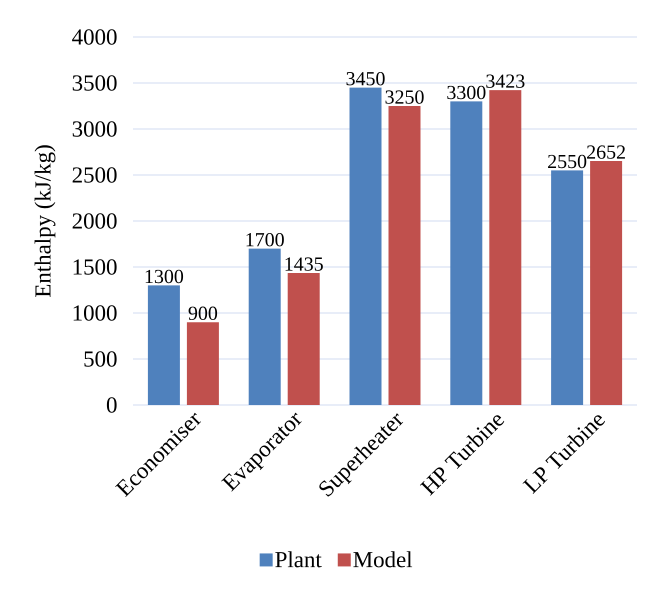  Describe the element at coordinates (165, 277) in the screenshot. I see `data-label: 1300` at that location.